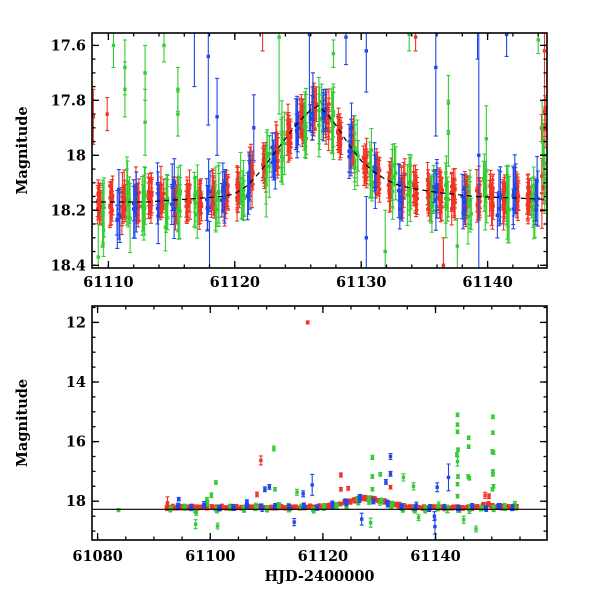 The width and height of the screenshot is (600, 604). What do you see at coordinates (319, 576) in the screenshot?
I see `bottom-x-axis-title: HJD-2400000` at bounding box center [319, 576].